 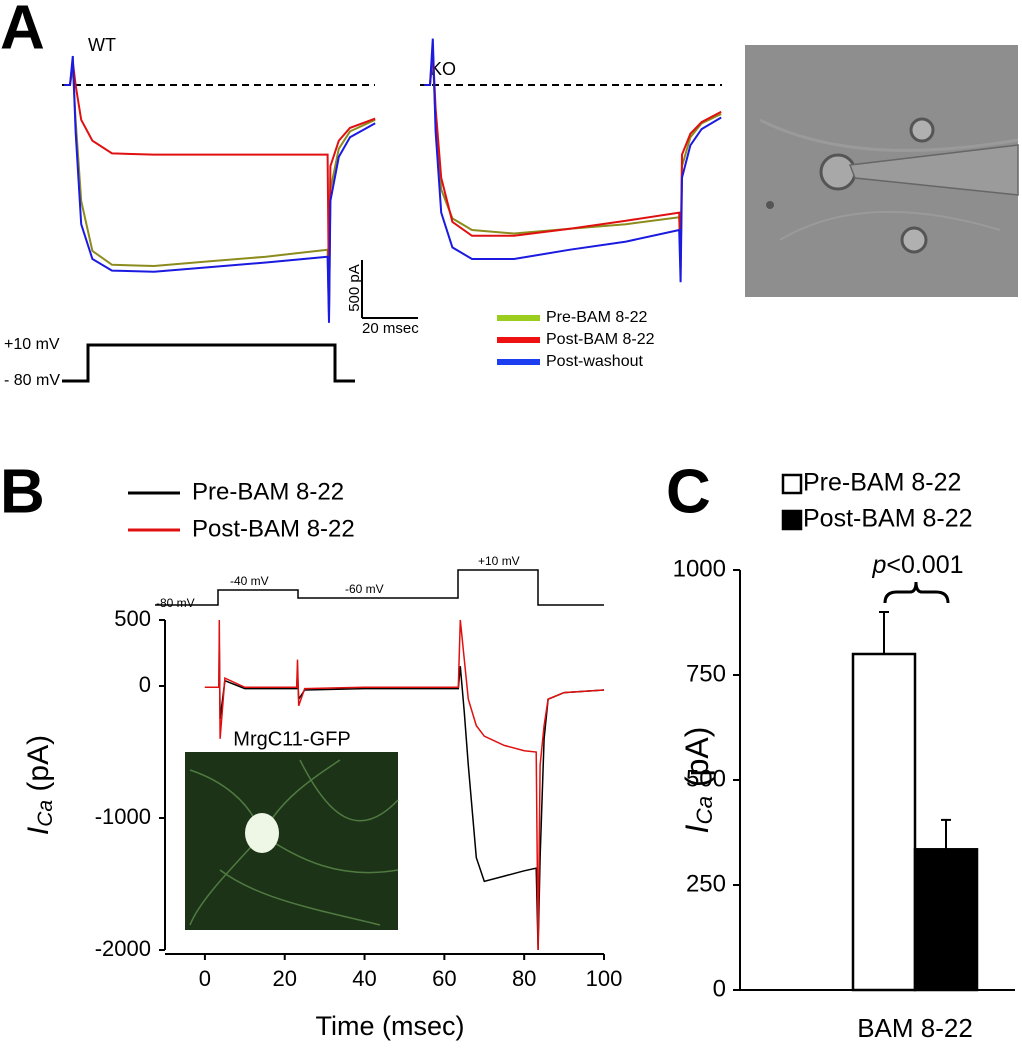 What do you see at coordinates (915, 1028) in the screenshot?
I see `x-tick-label: BAM 8-22` at bounding box center [915, 1028].